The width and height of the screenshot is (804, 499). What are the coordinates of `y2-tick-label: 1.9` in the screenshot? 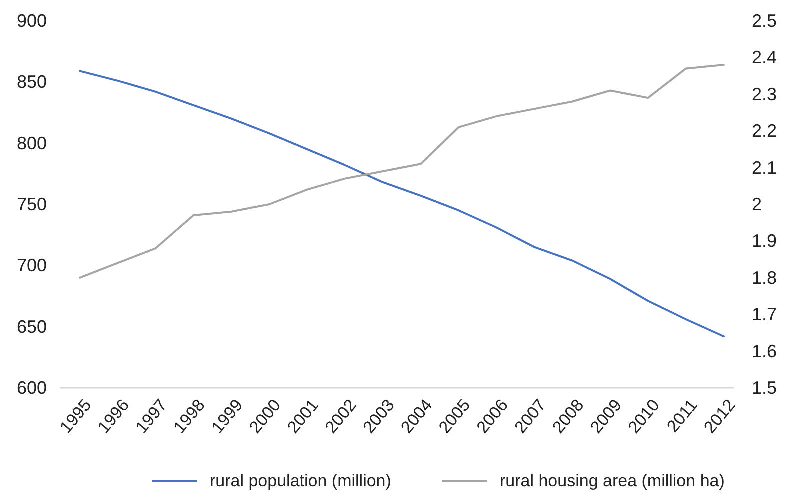 It's located at (765, 241).